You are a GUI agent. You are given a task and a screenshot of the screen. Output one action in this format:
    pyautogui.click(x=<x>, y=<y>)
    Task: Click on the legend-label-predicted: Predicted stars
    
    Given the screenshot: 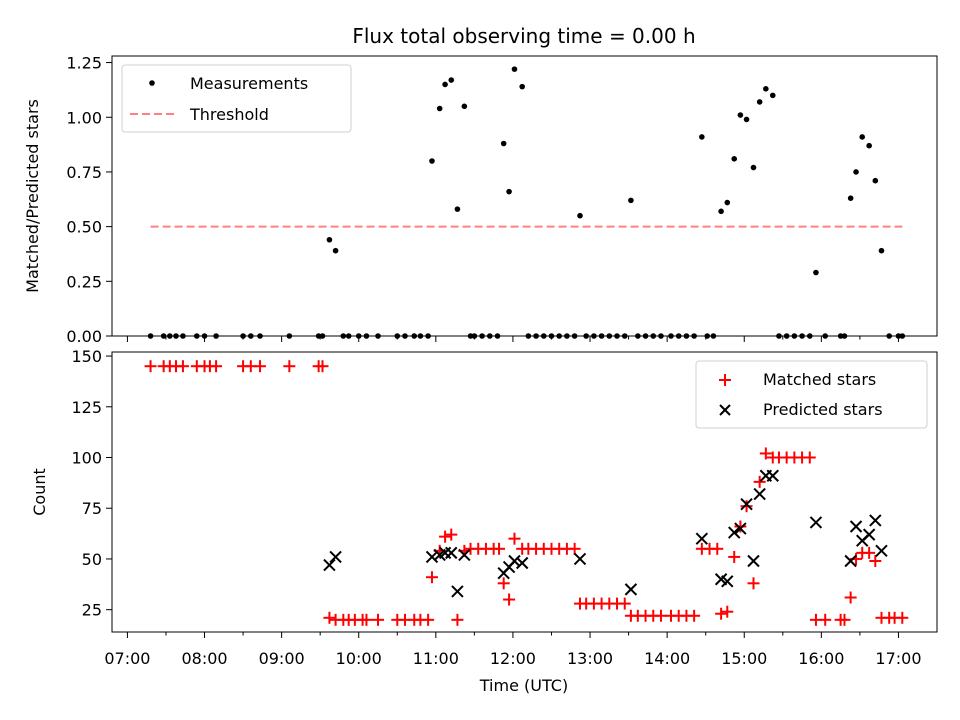 What is the action you would take?
    pyautogui.click(x=823, y=409)
    